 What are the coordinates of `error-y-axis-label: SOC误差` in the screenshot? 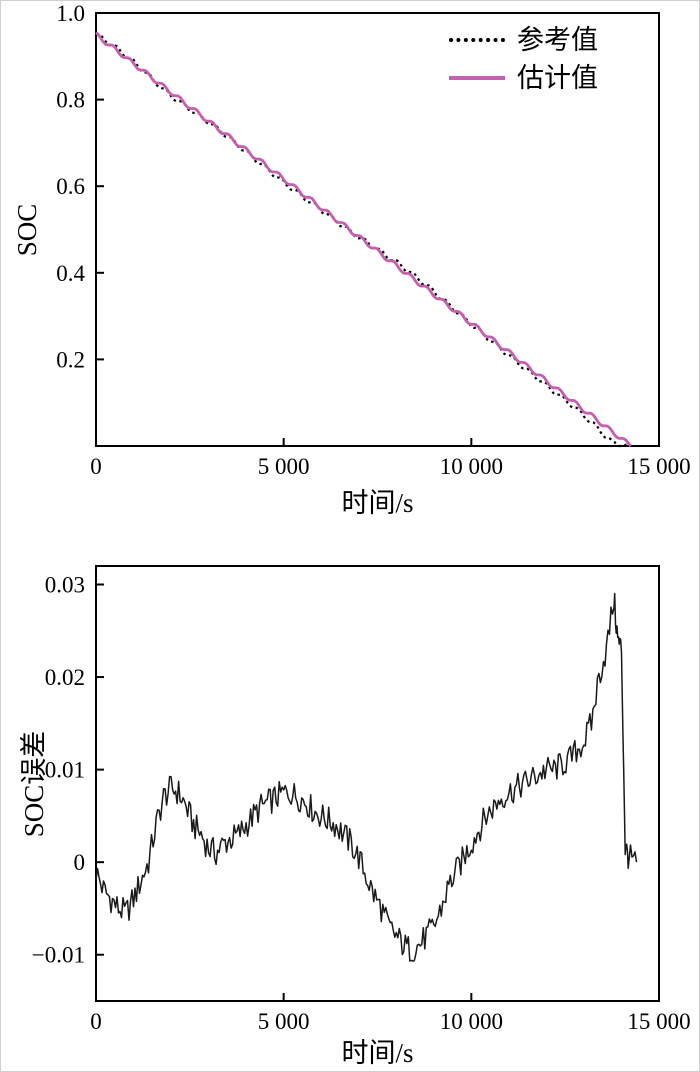 It's located at (34, 784).